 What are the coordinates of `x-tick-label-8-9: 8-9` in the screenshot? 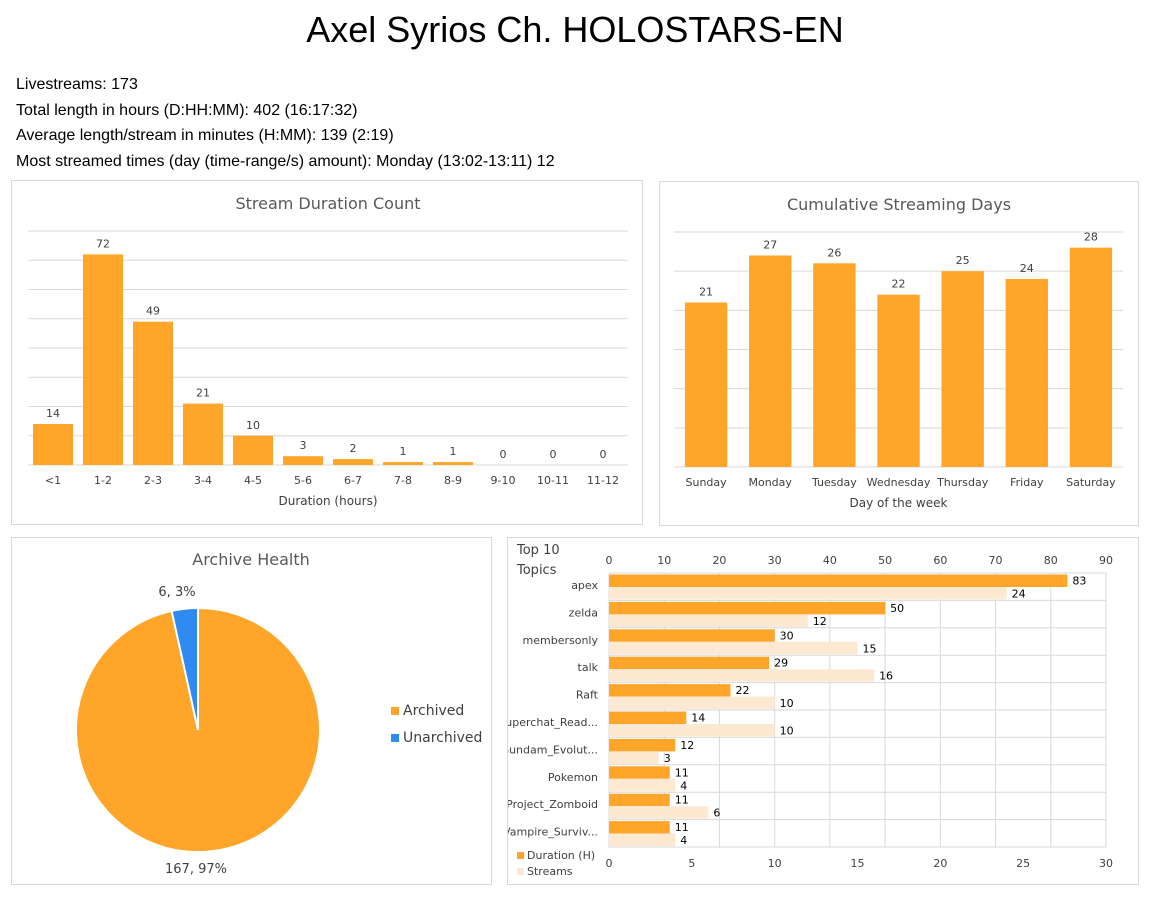 It's located at (453, 480).